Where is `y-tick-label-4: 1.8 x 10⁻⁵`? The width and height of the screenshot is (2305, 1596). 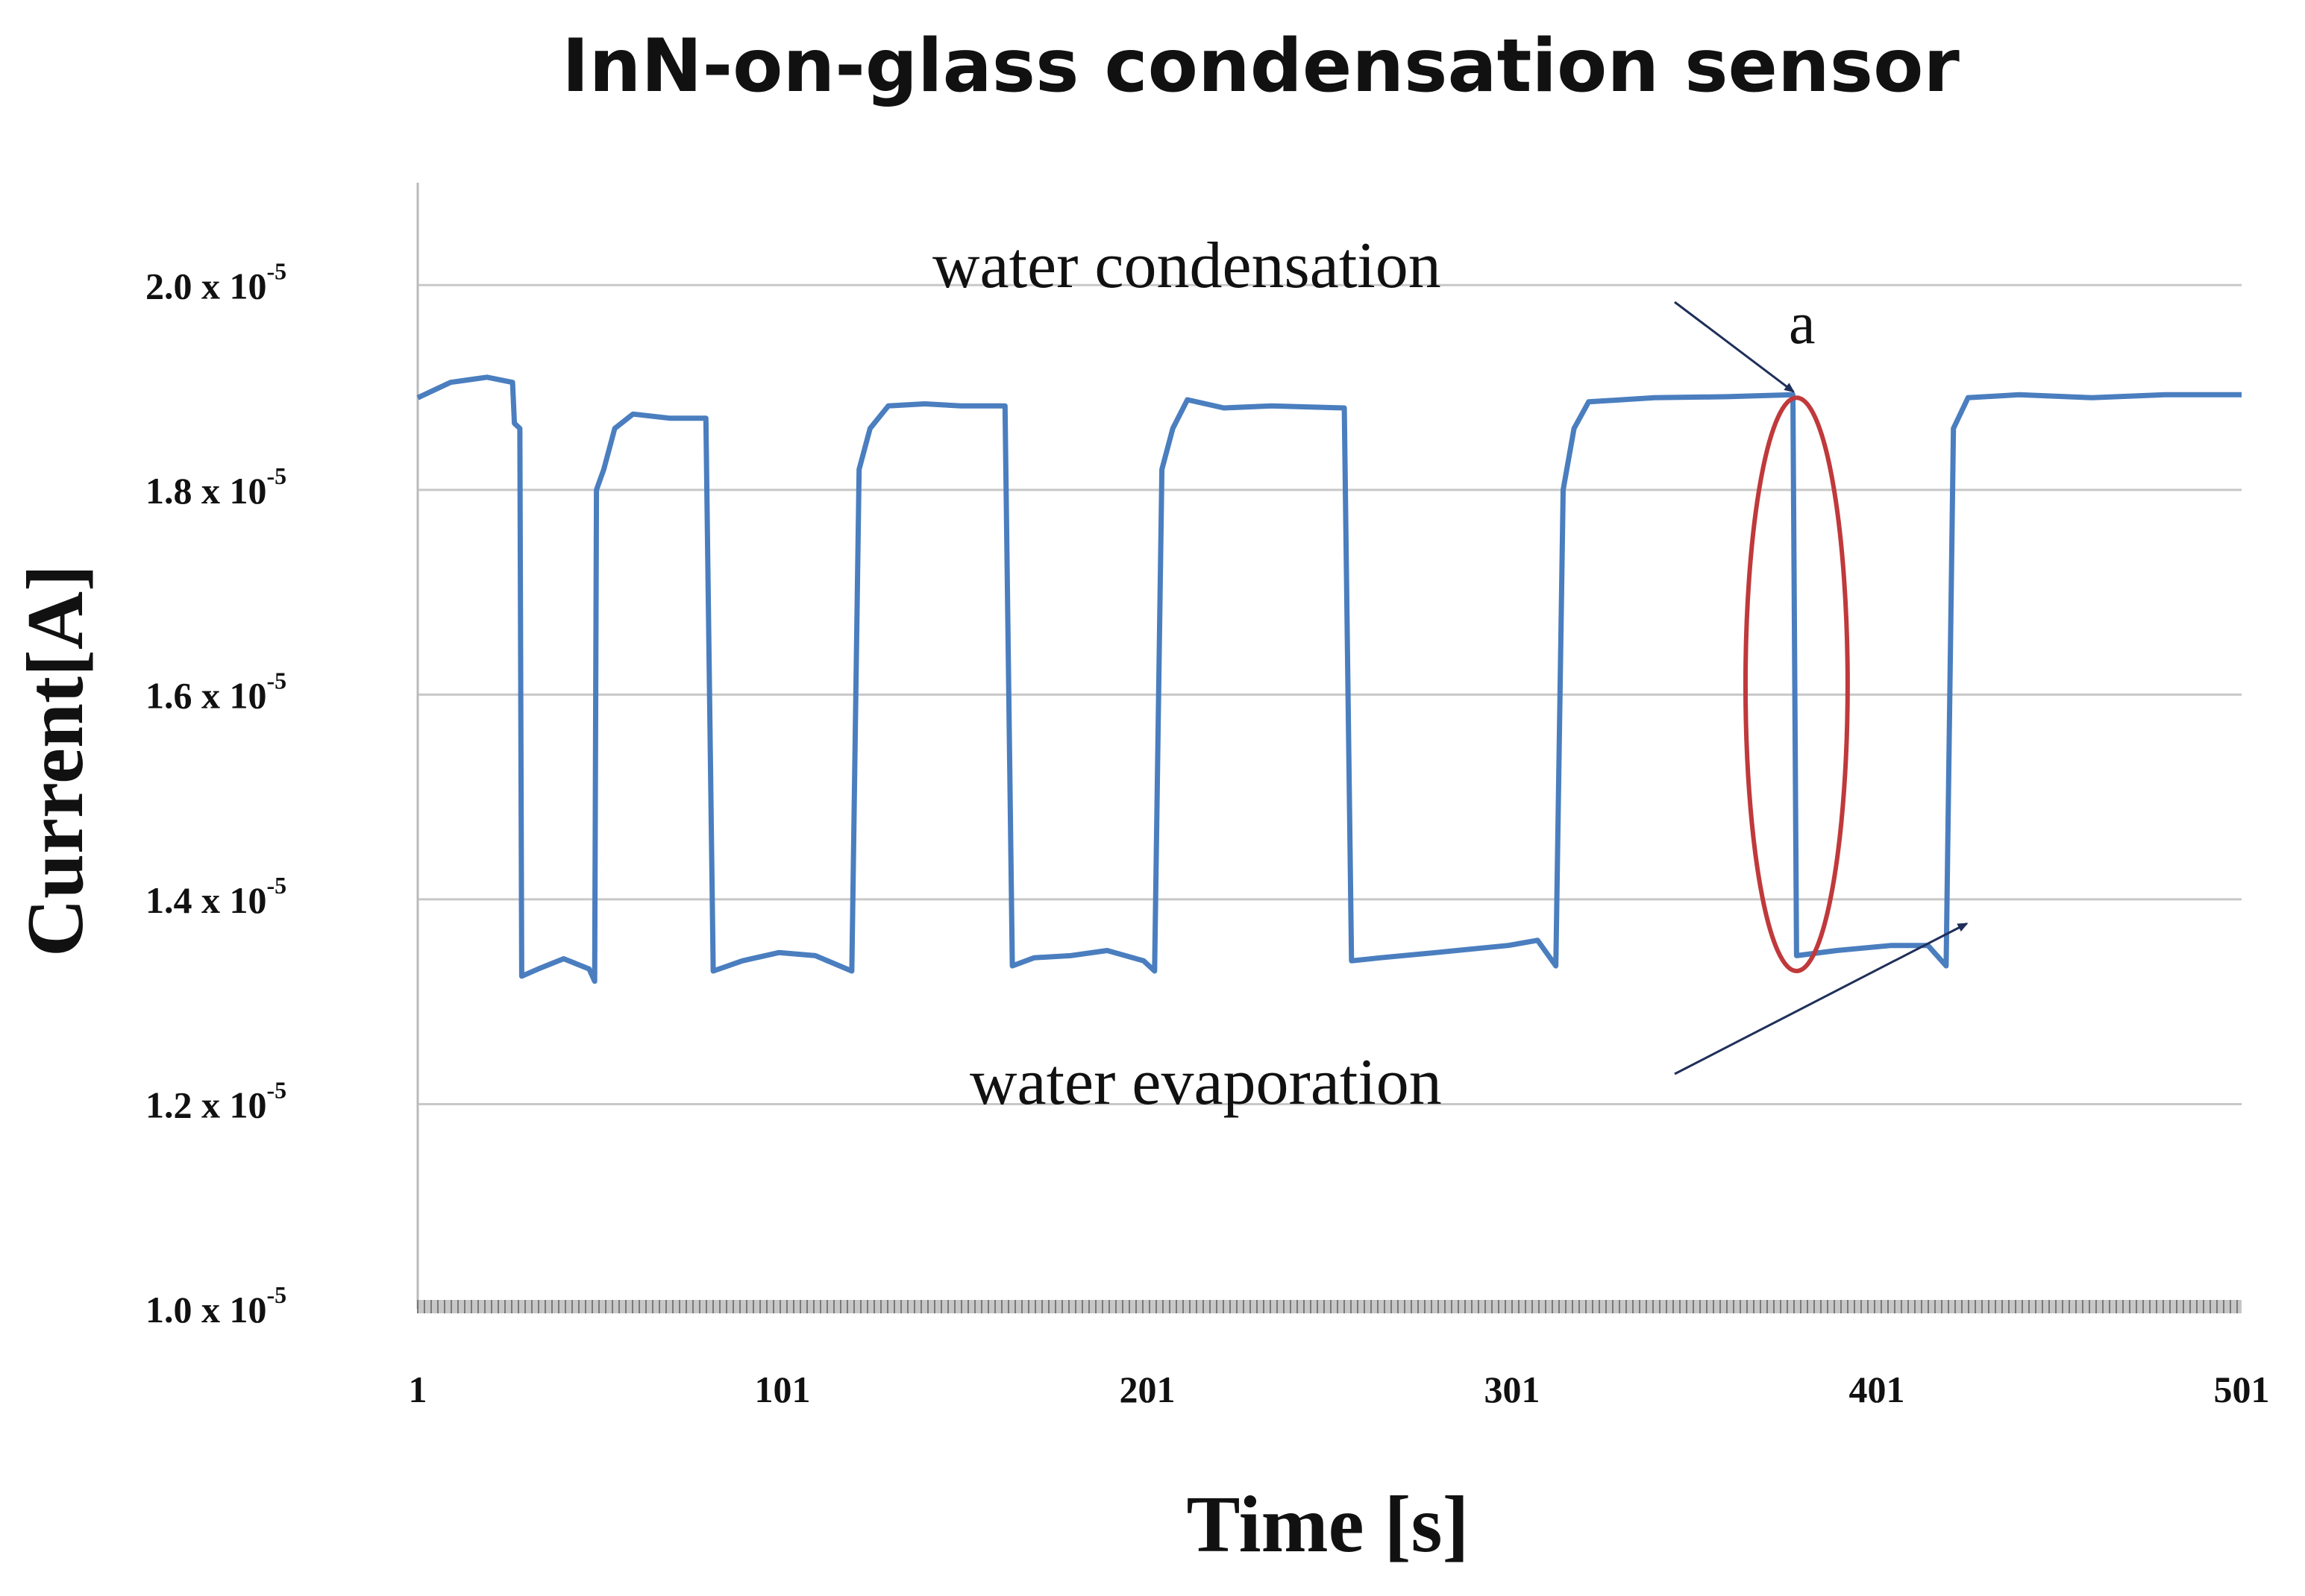 y-tick-label-4: 1.8 x 10⁻⁵ is located at coordinates (215, 487).